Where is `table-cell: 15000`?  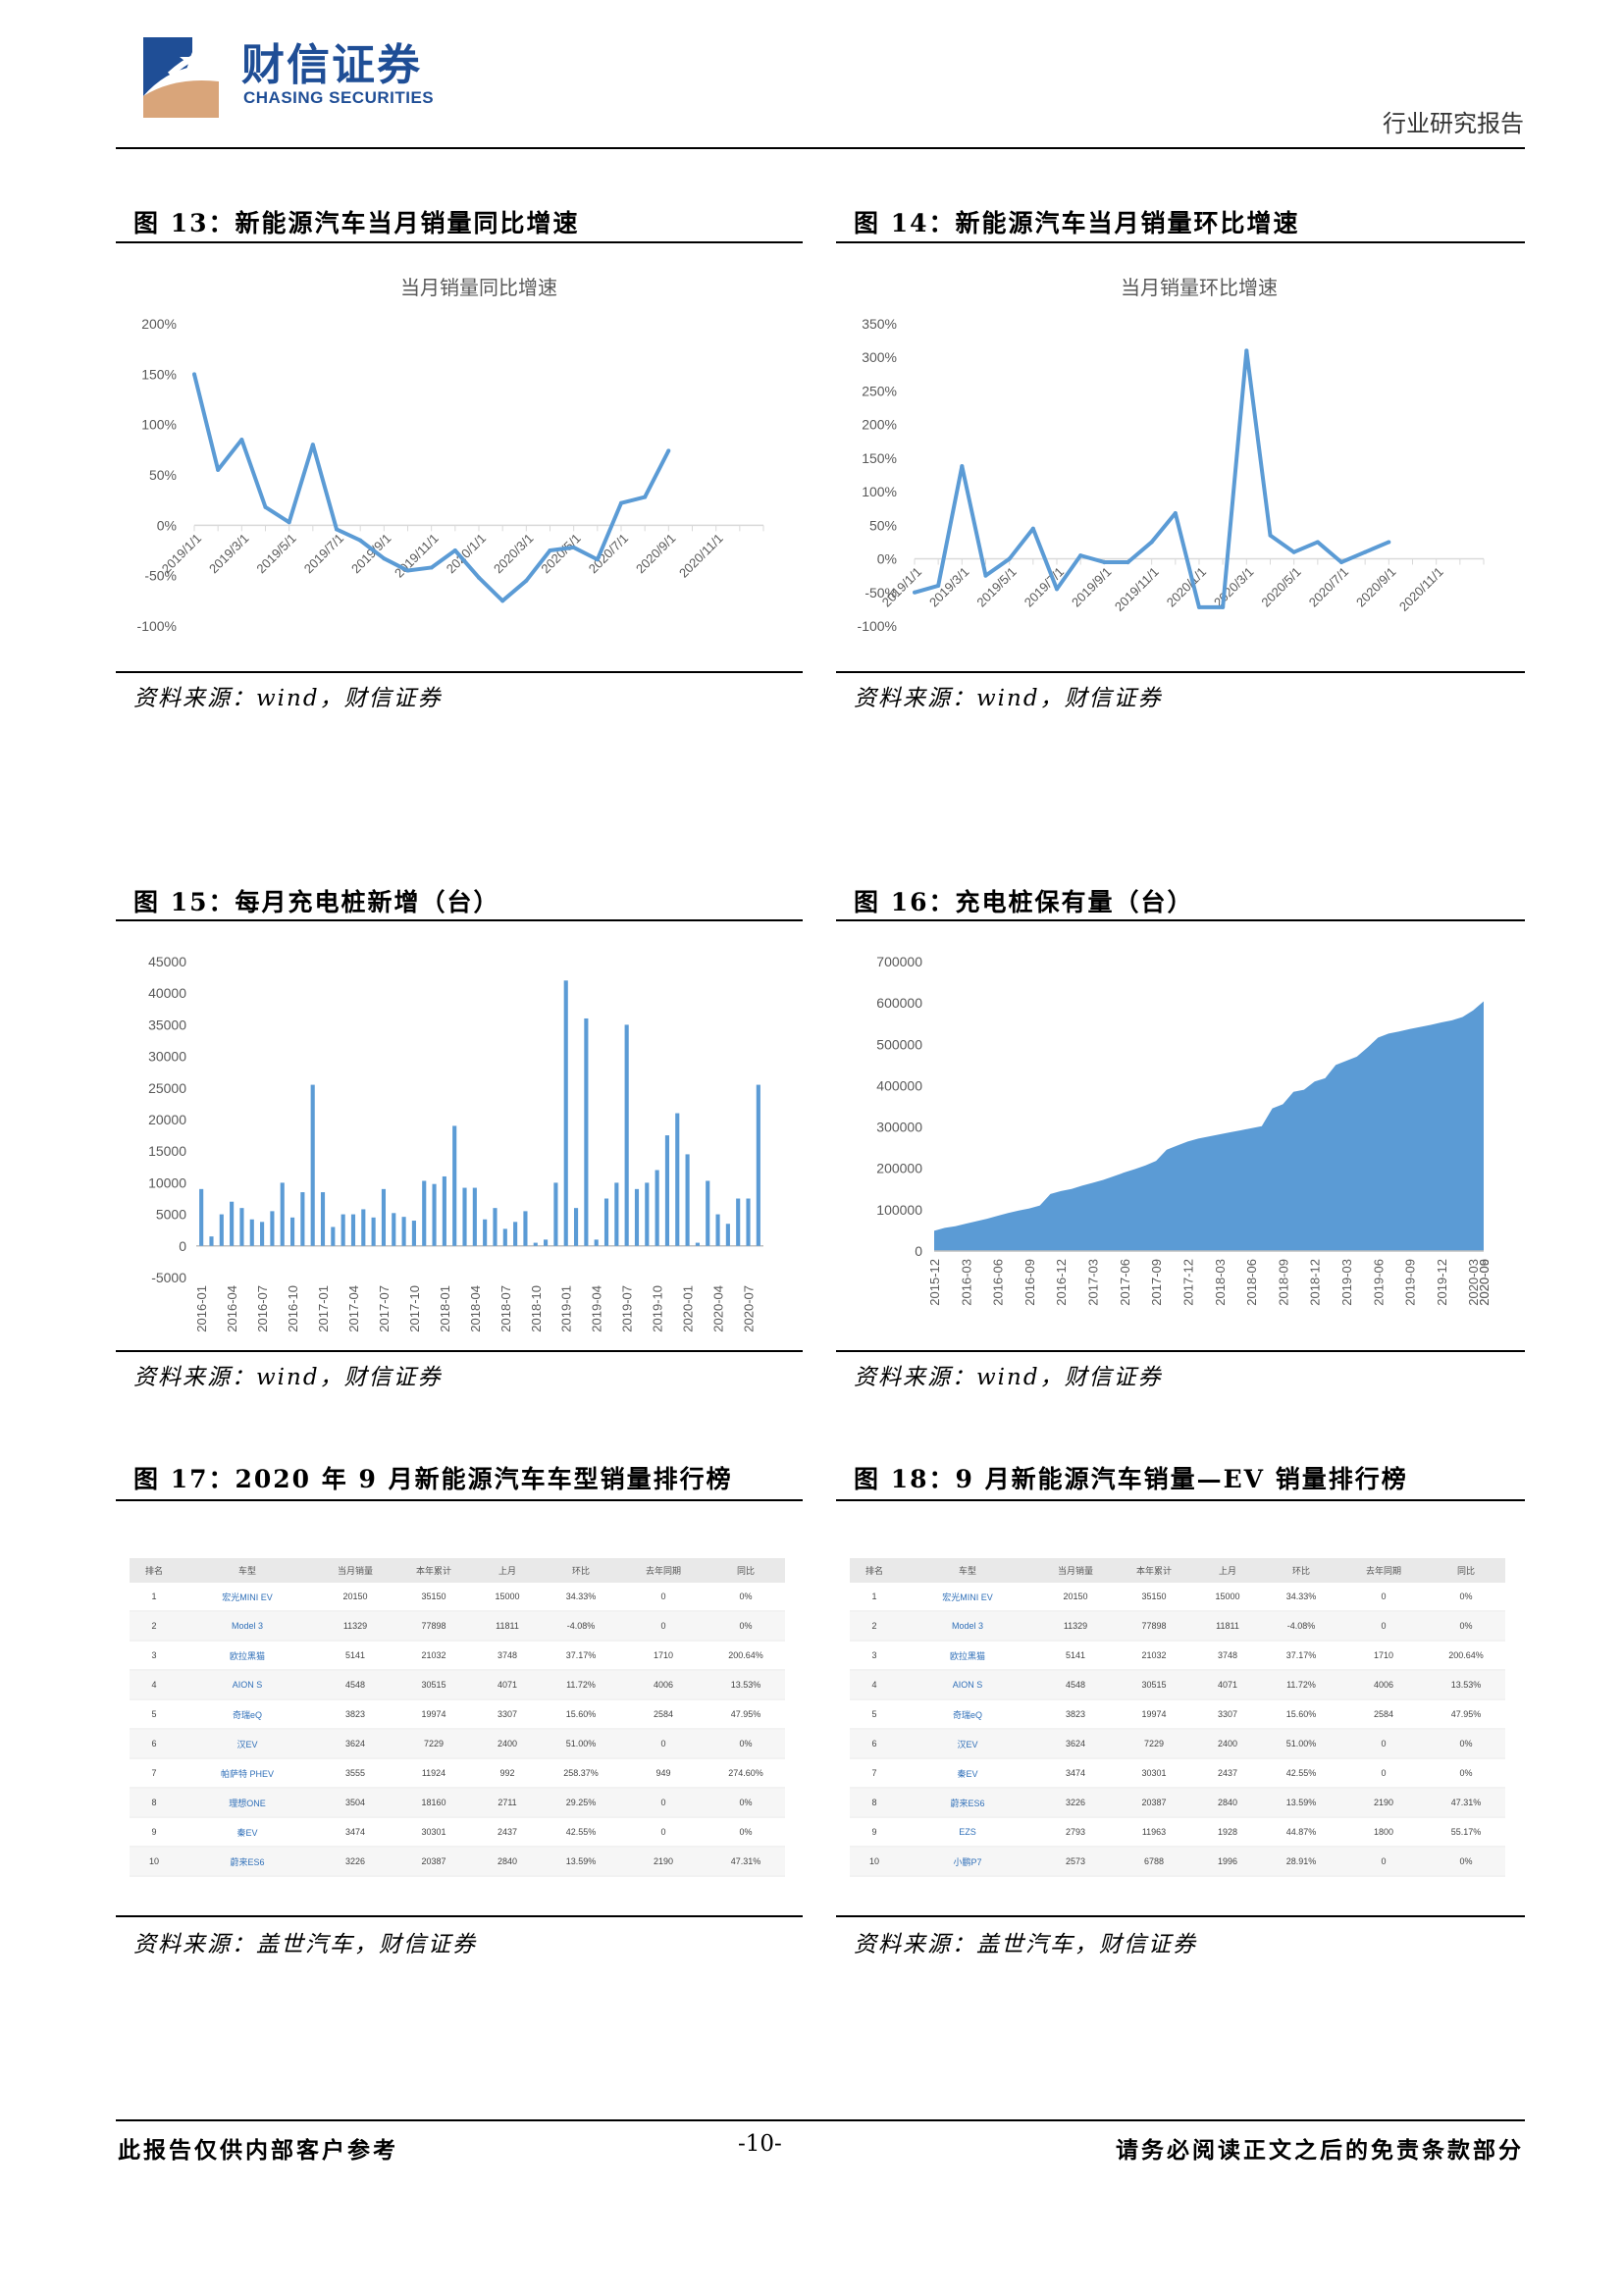 table-cell: 15000 is located at coordinates (507, 1597).